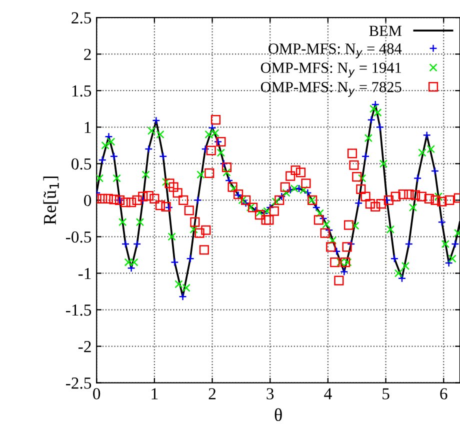  I want to click on x-tick-label: 4, so click(328, 394).